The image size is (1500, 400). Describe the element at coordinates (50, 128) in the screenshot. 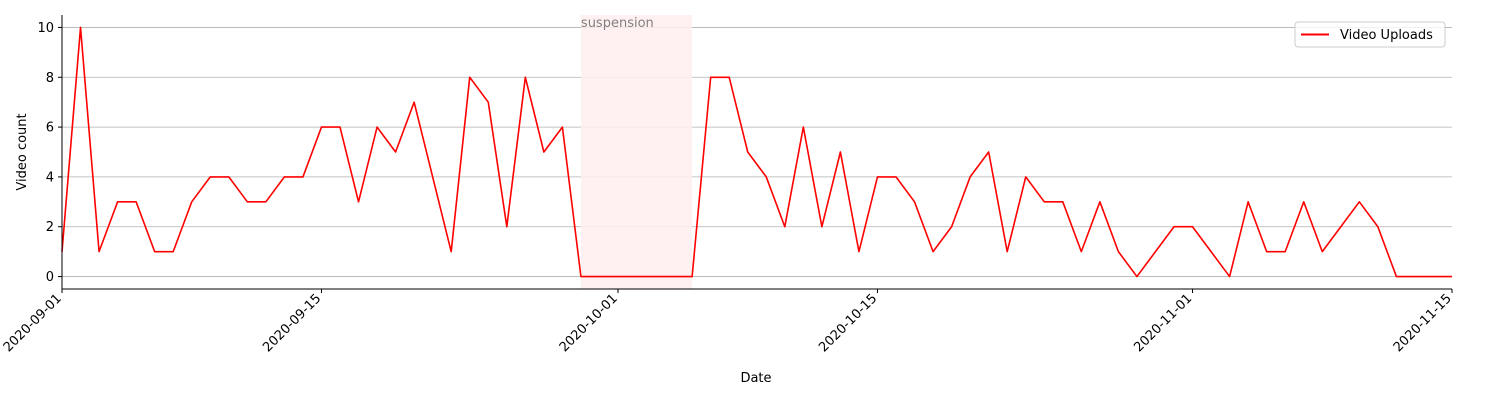

I see `y-tick-label: 6` at that location.